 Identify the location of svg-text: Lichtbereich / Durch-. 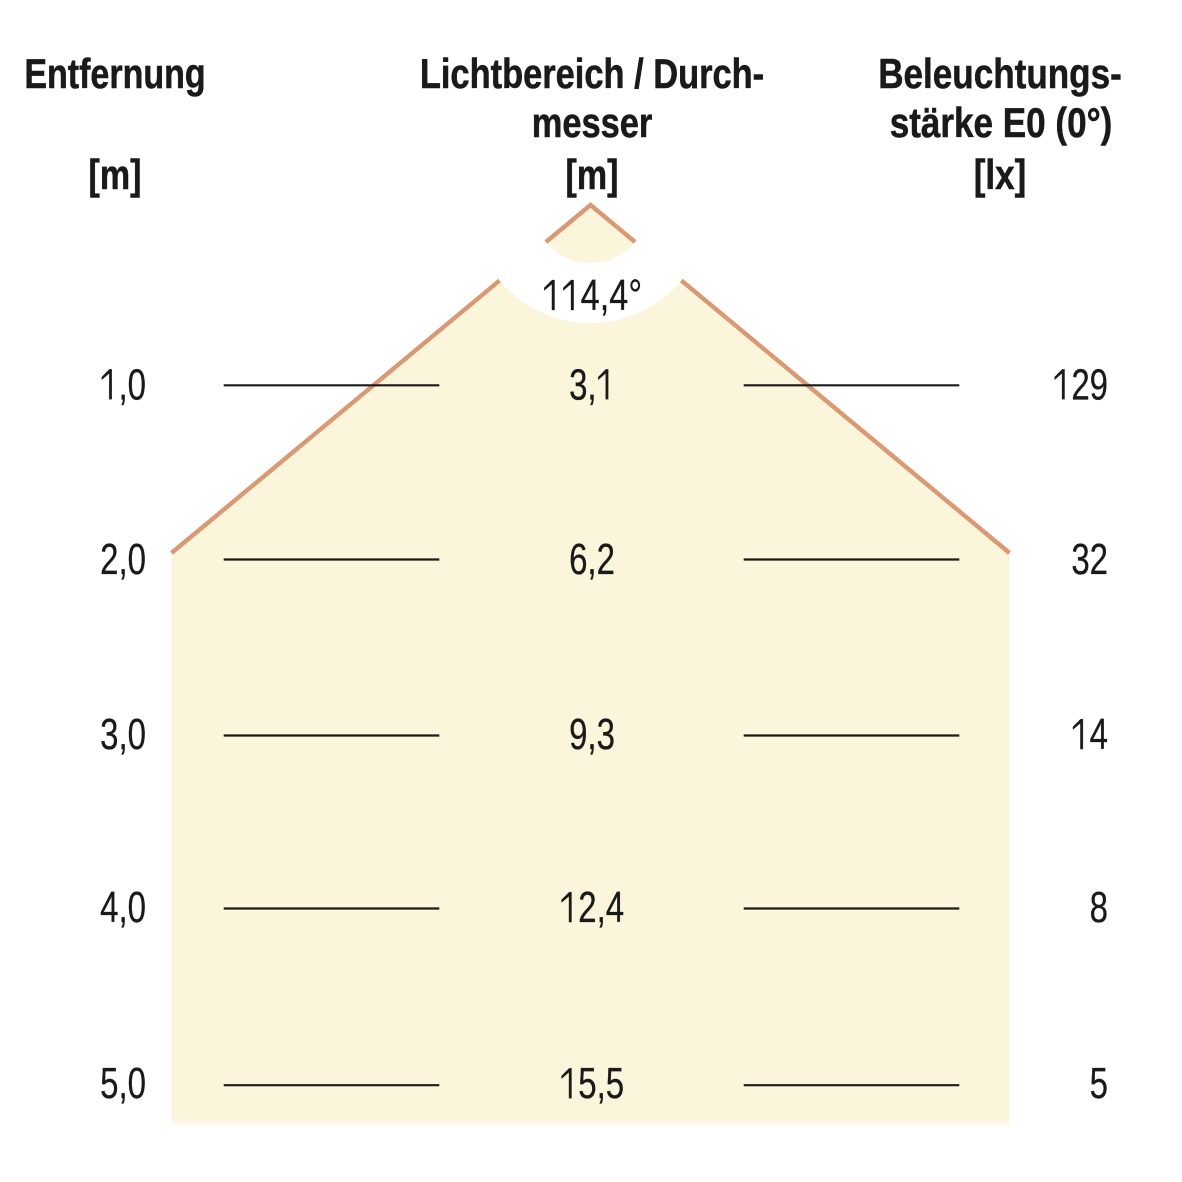
(592, 74).